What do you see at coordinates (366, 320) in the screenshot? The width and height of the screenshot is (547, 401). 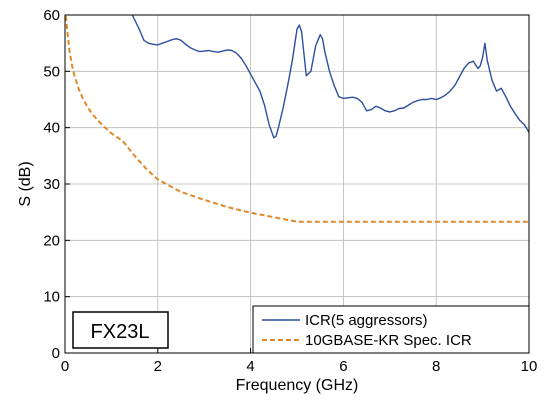 I see `legend-label-series-1: ICR(5 aggressors)` at bounding box center [366, 320].